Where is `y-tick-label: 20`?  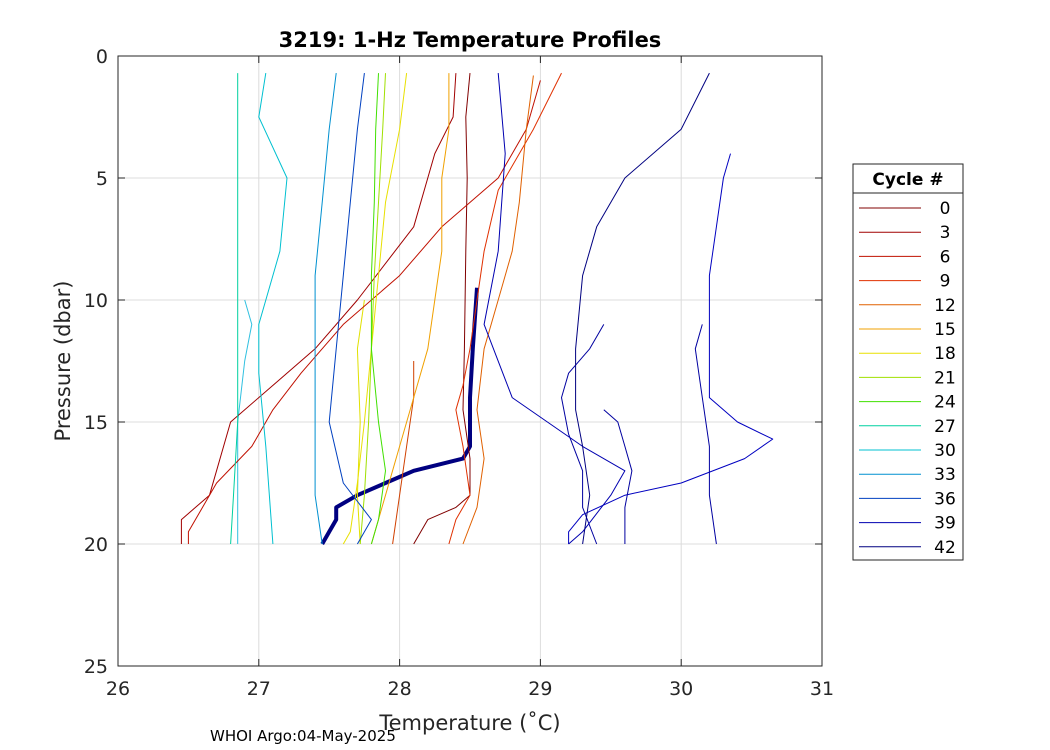
y-tick-label: 20 is located at coordinates (96, 545).